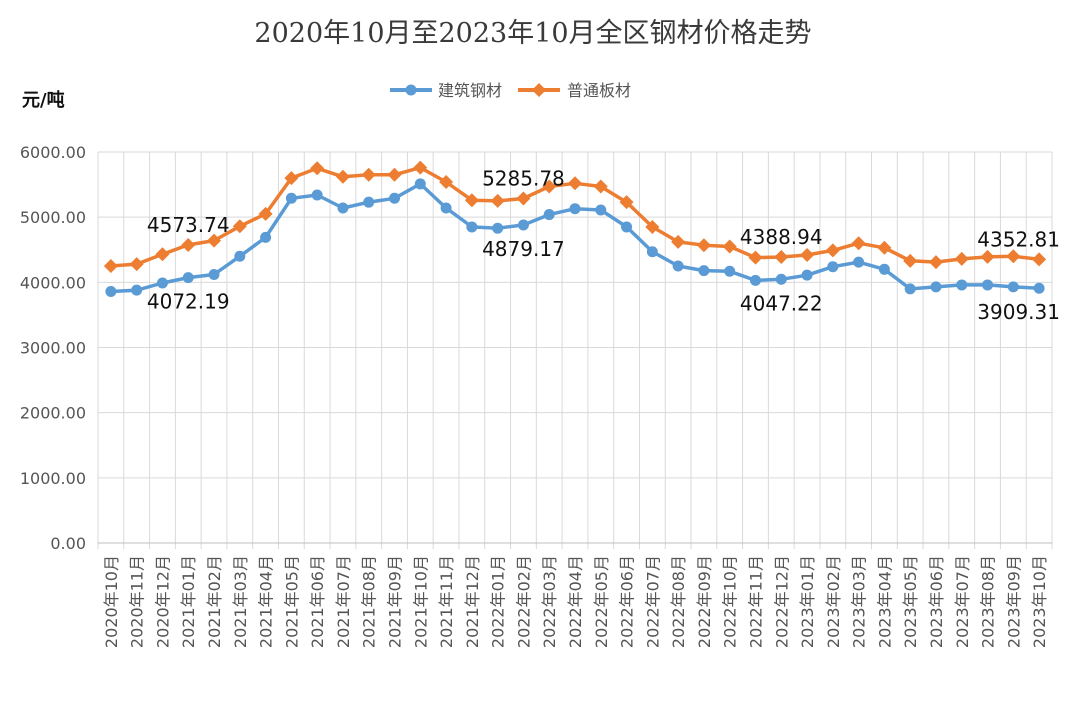 The height and width of the screenshot is (707, 1070). I want to click on x-tick-label: 2022年06月, so click(627, 601).